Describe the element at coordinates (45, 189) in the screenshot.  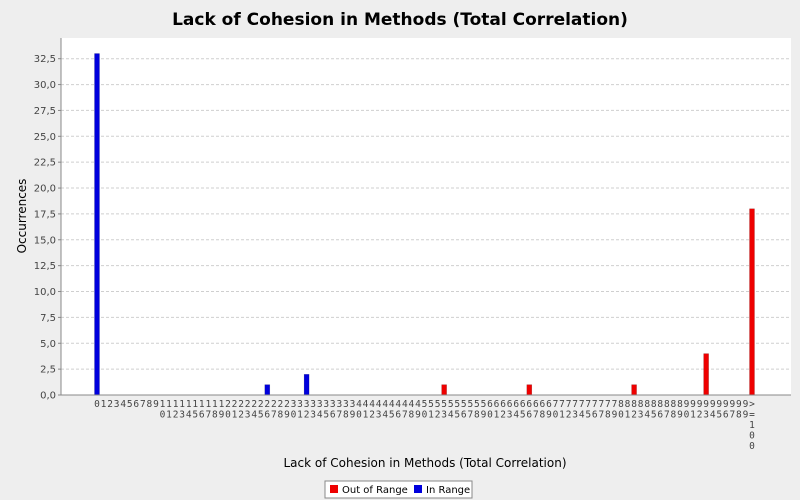
I see `y-tick-label: 20,0` at that location.